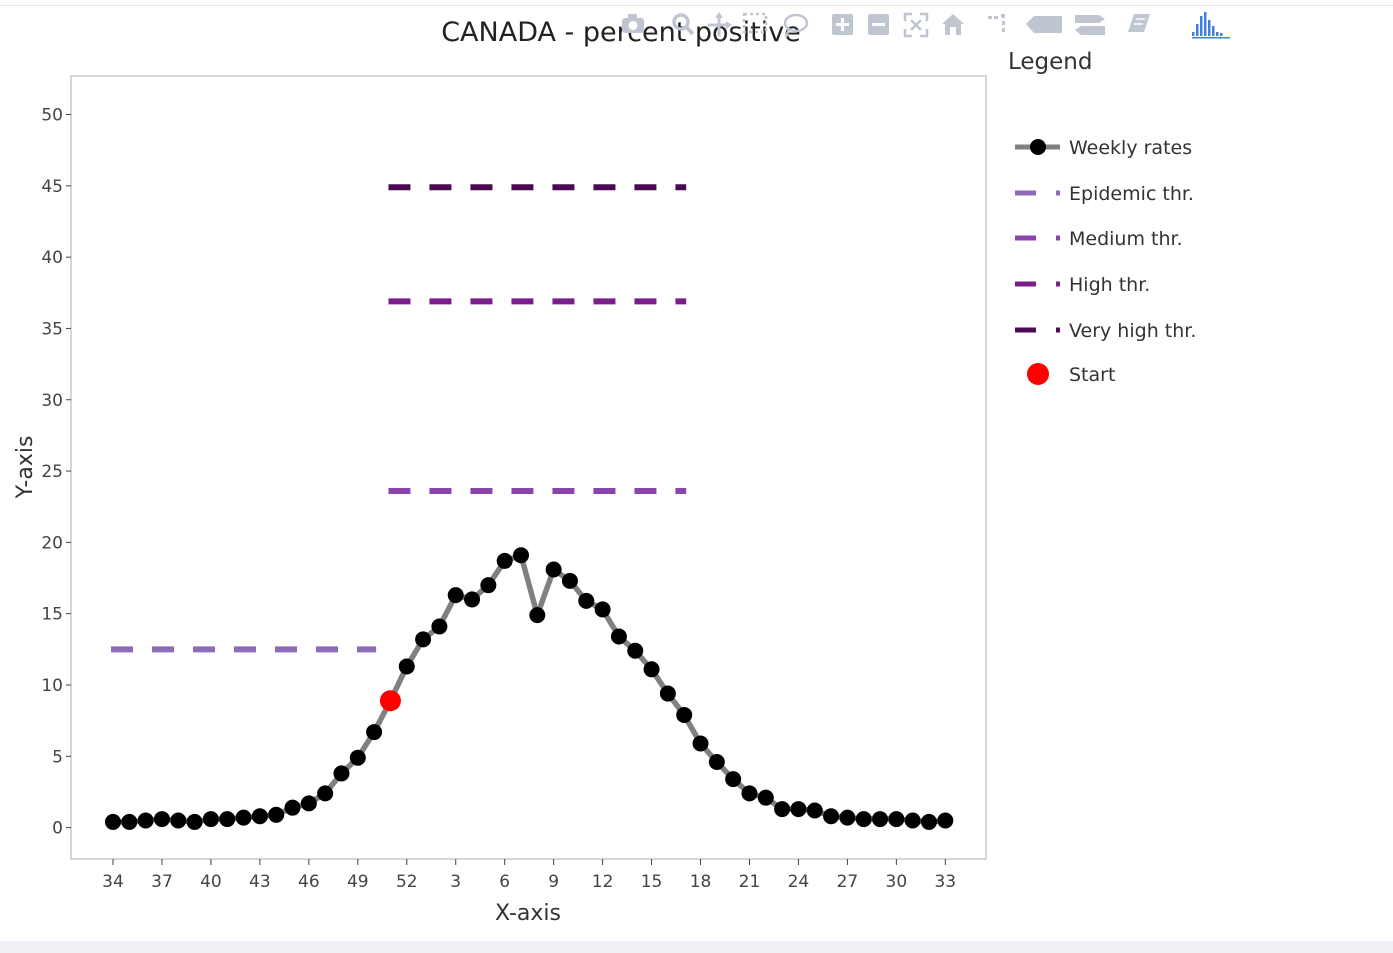 The width and height of the screenshot is (1393, 953). I want to click on y-tick-label: 25, so click(52, 472).